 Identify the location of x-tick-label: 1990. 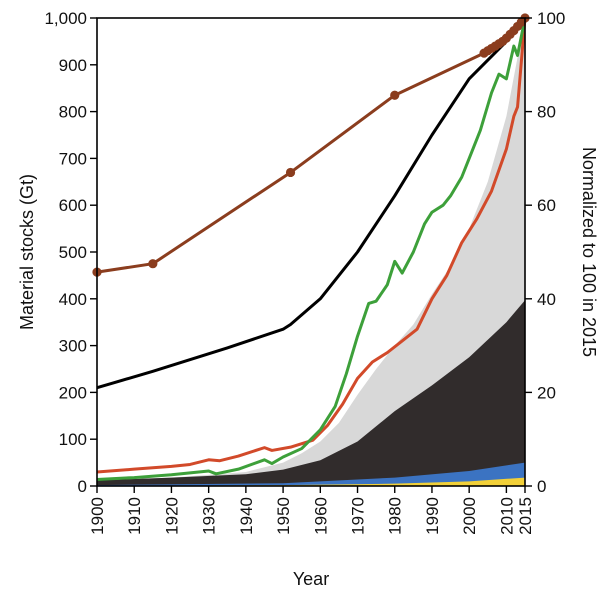
(432, 516).